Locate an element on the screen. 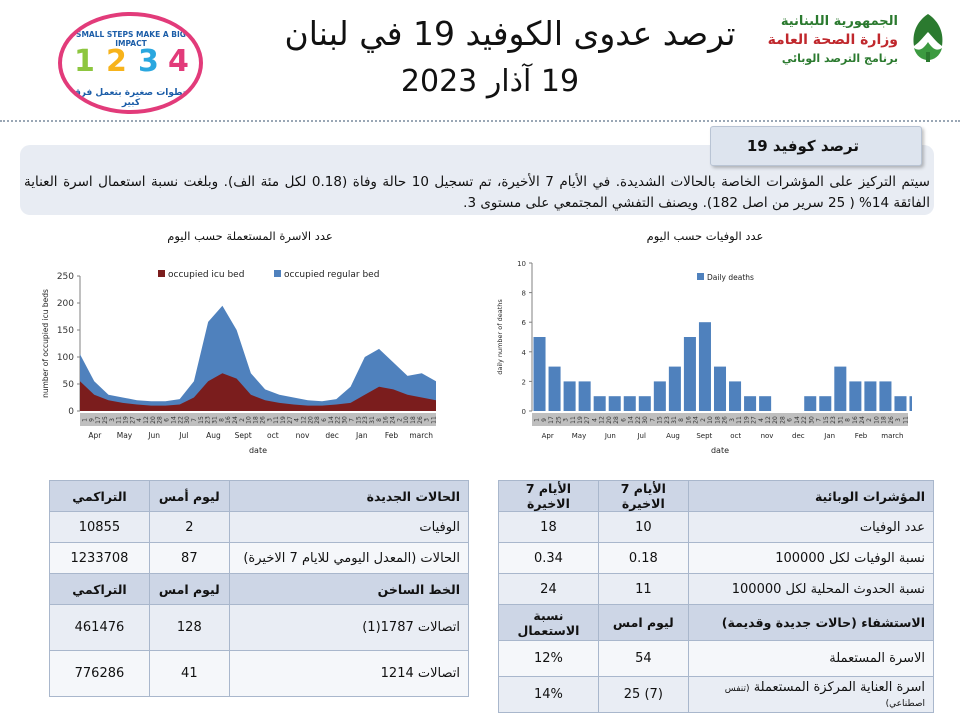 The height and width of the screenshot is (720, 960). date-tick-label: 25 is located at coordinates (105, 420).